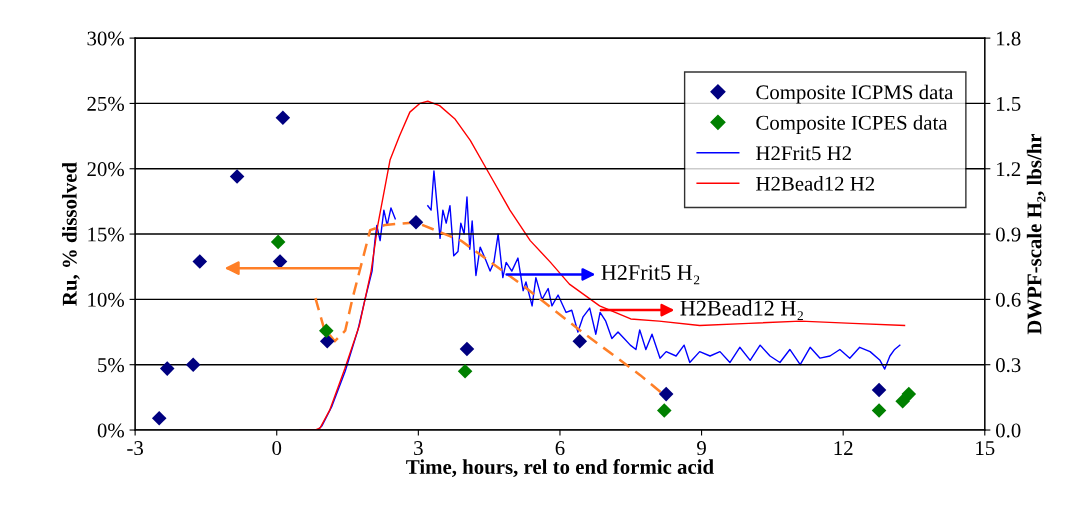 This screenshot has height=515, width=1081. Describe the element at coordinates (1008, 365) in the screenshot. I see `y2-tick-label: 0.3` at that location.